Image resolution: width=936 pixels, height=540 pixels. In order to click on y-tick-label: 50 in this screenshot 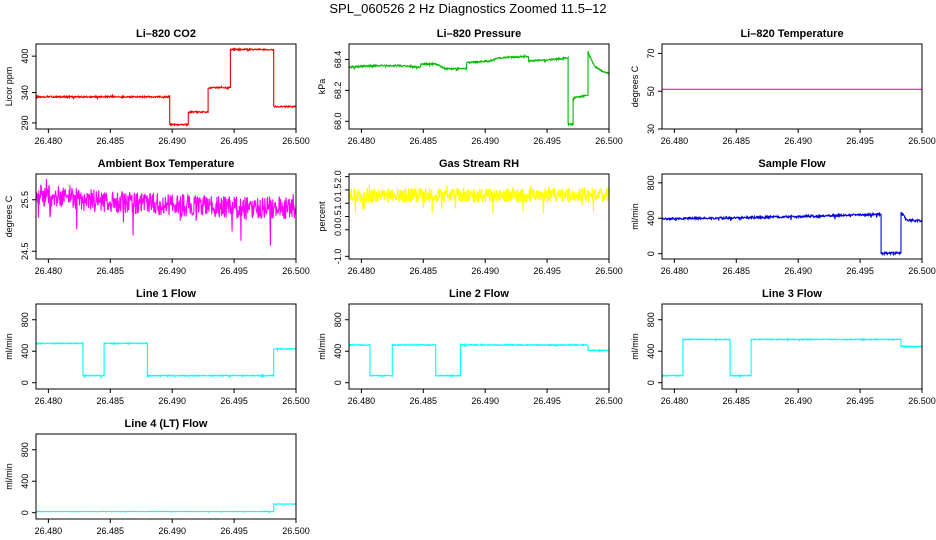, I will do `click(651, 91)`.